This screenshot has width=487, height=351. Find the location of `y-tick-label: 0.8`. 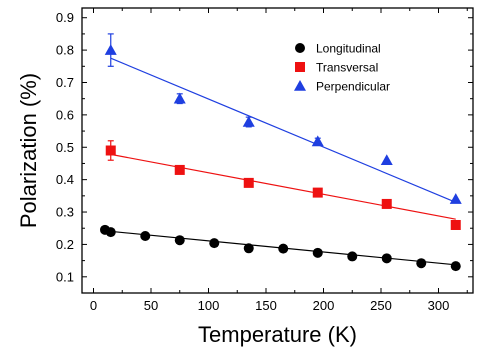

y-tick-label: 0.8 is located at coordinates (65, 50).